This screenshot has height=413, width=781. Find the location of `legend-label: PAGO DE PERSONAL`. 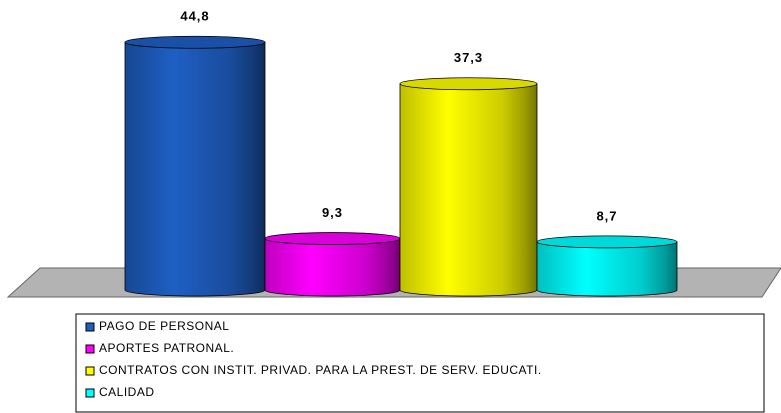

legend-label: PAGO DE PERSONAL is located at coordinates (164, 326).